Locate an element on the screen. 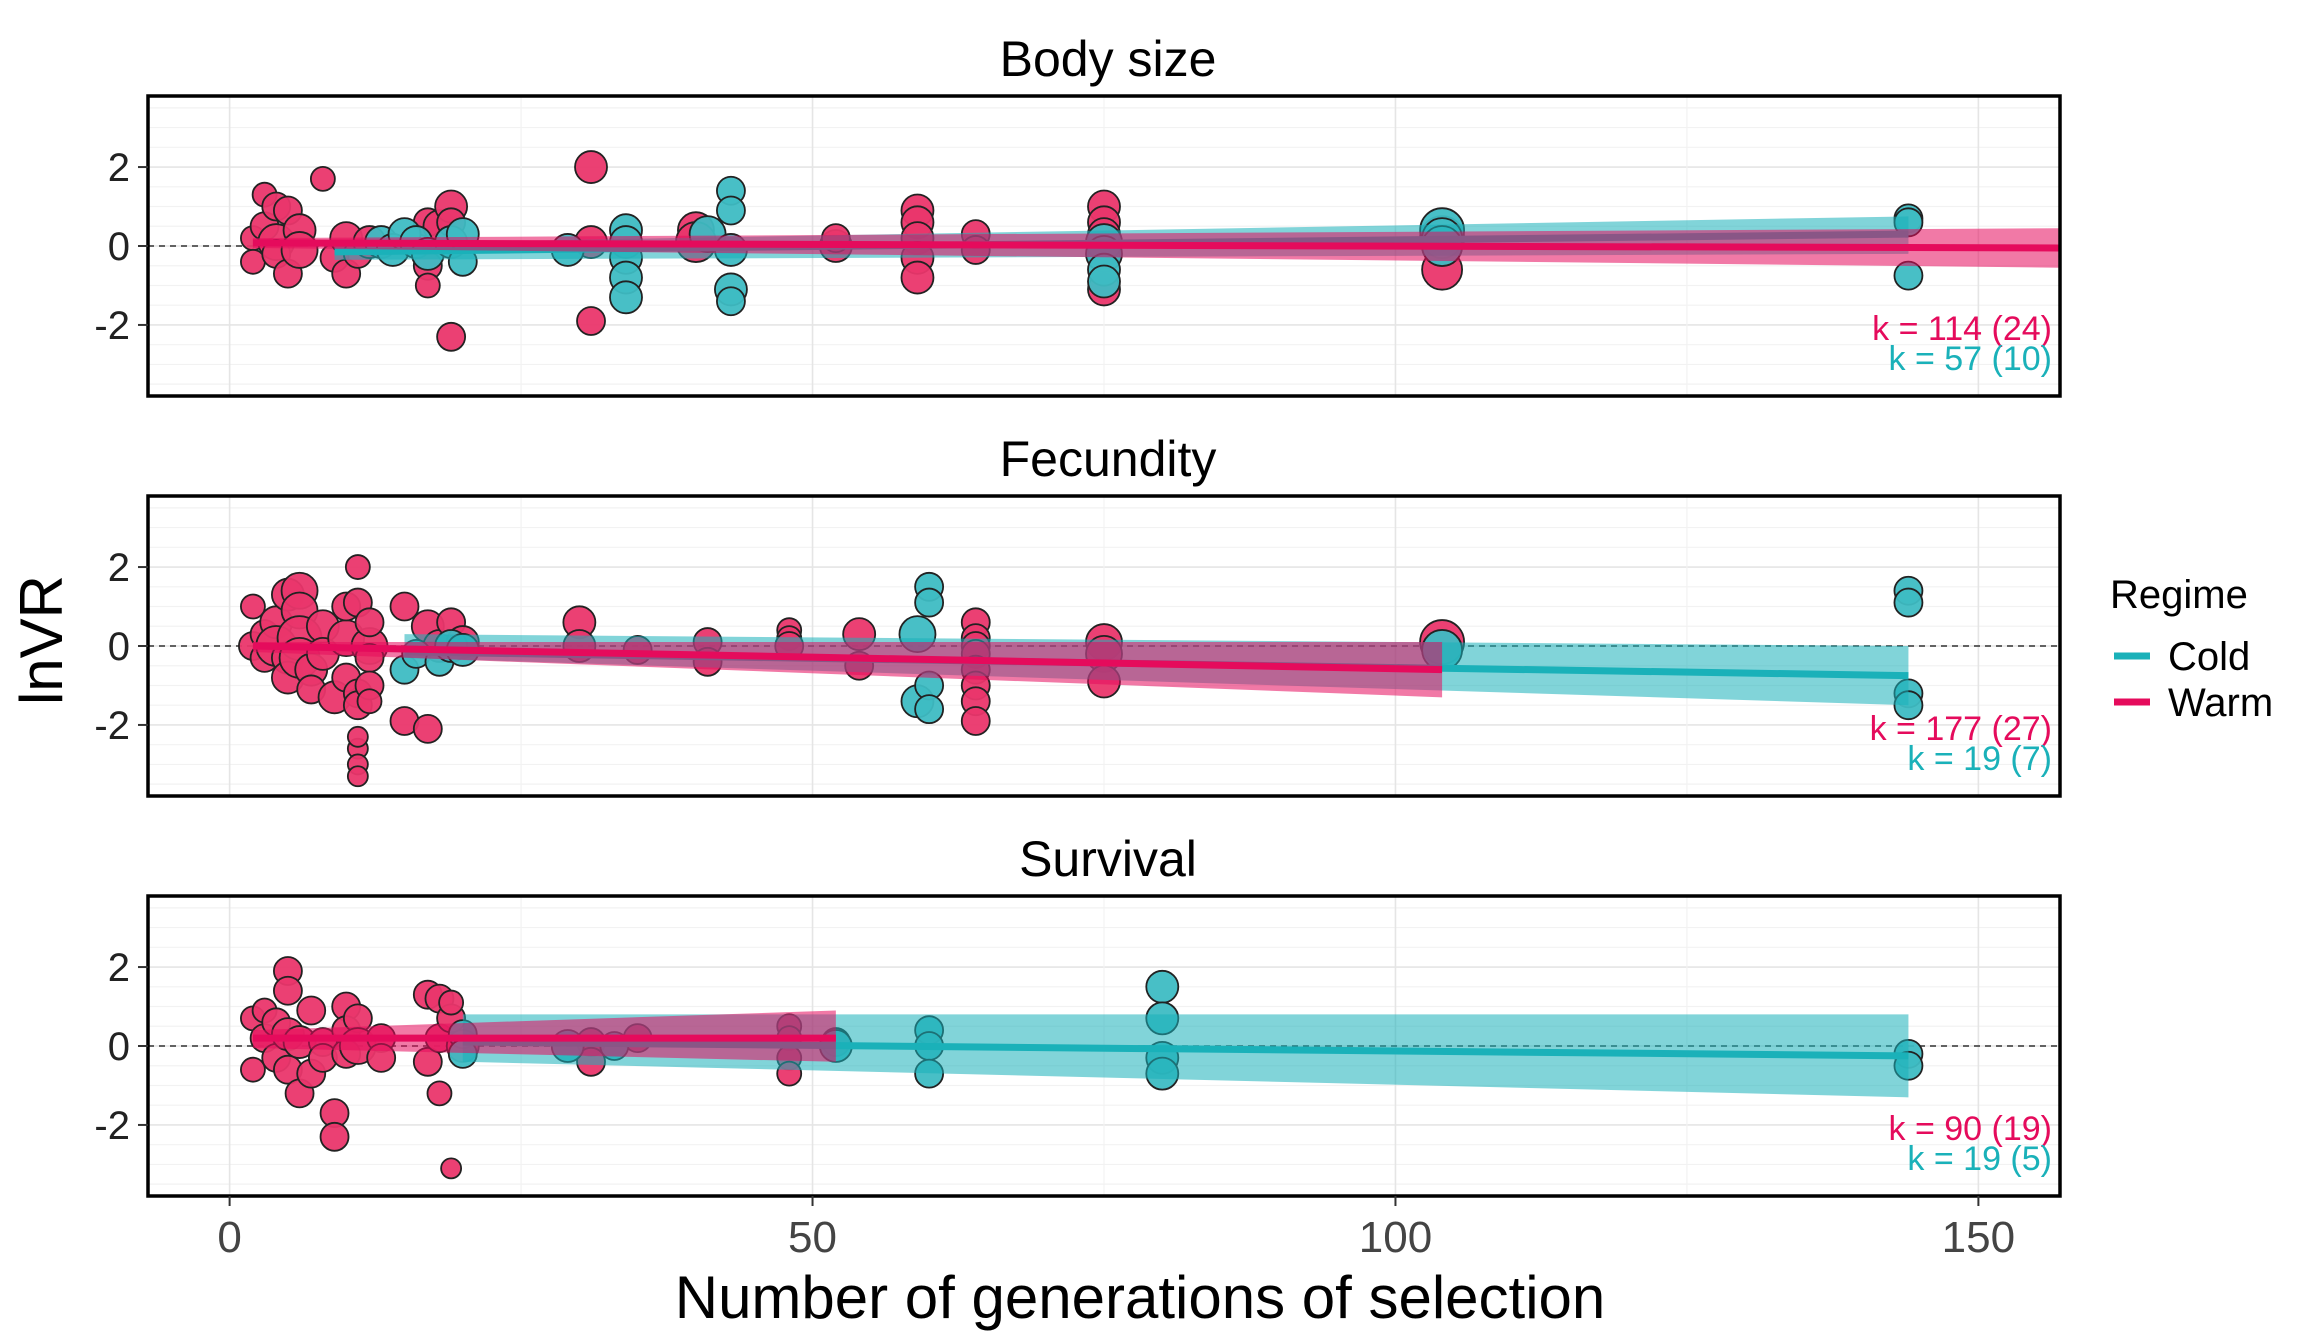  panel-title: Fecundity is located at coordinates (1108, 459).